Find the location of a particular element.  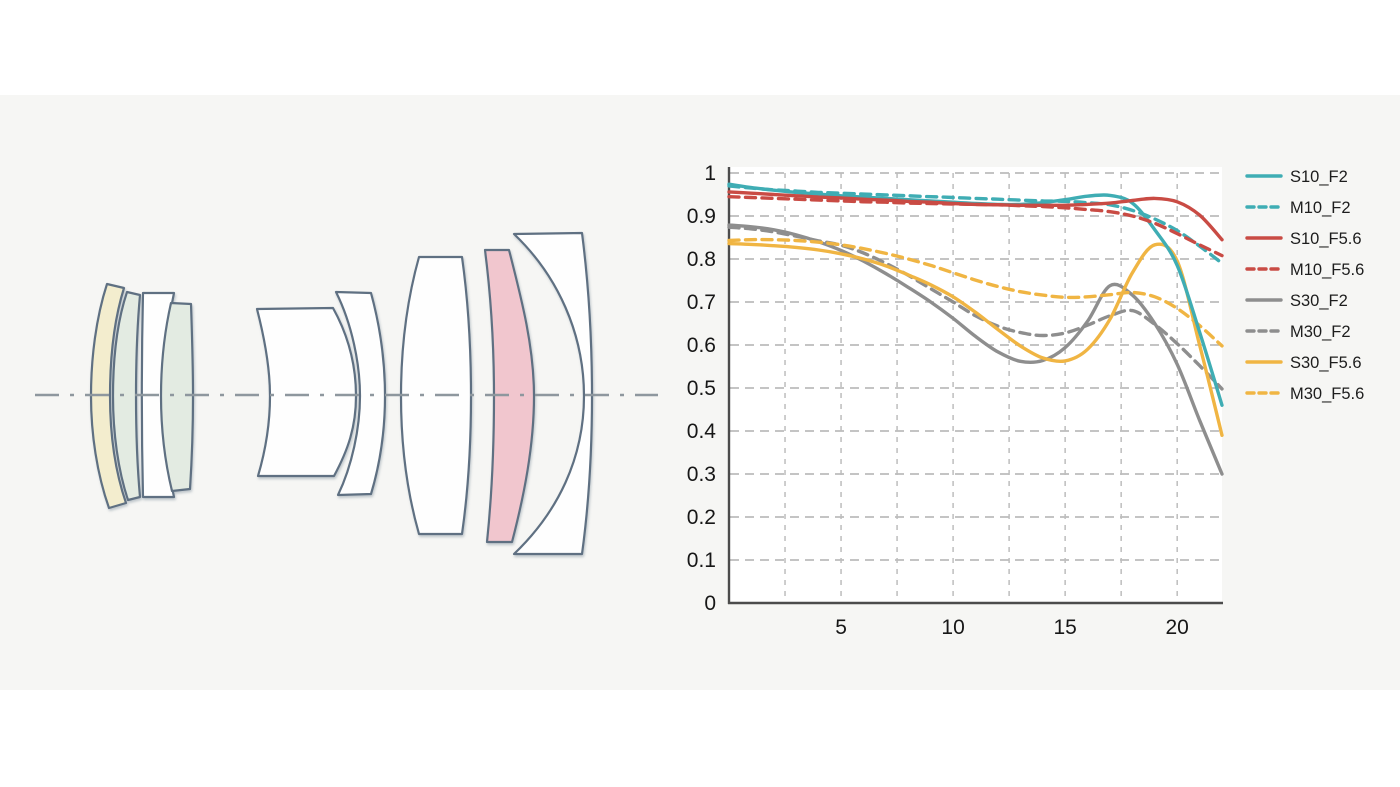

y-tick-label: 0.6 is located at coordinates (701, 345).